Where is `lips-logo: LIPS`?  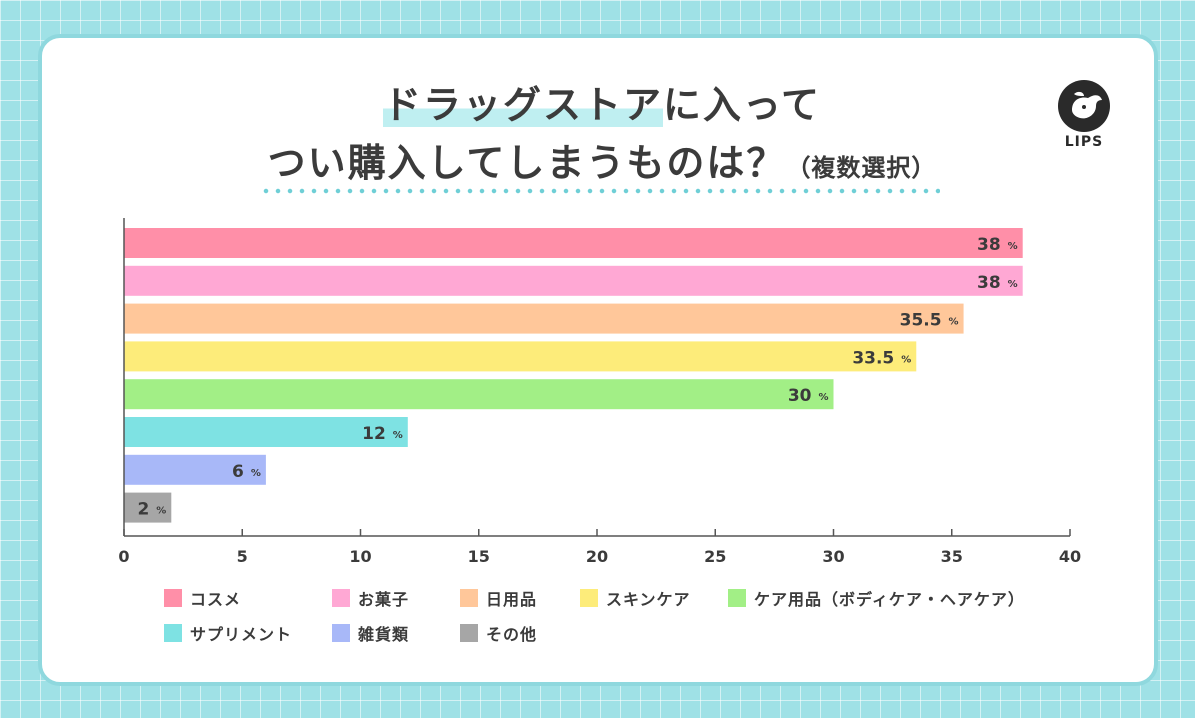
lips-logo: LIPS is located at coordinates (1084, 115).